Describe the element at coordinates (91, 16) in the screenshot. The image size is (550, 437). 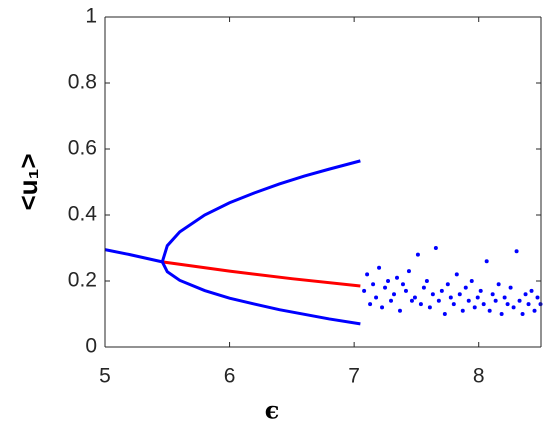
I see `y-tick-label: 1` at that location.